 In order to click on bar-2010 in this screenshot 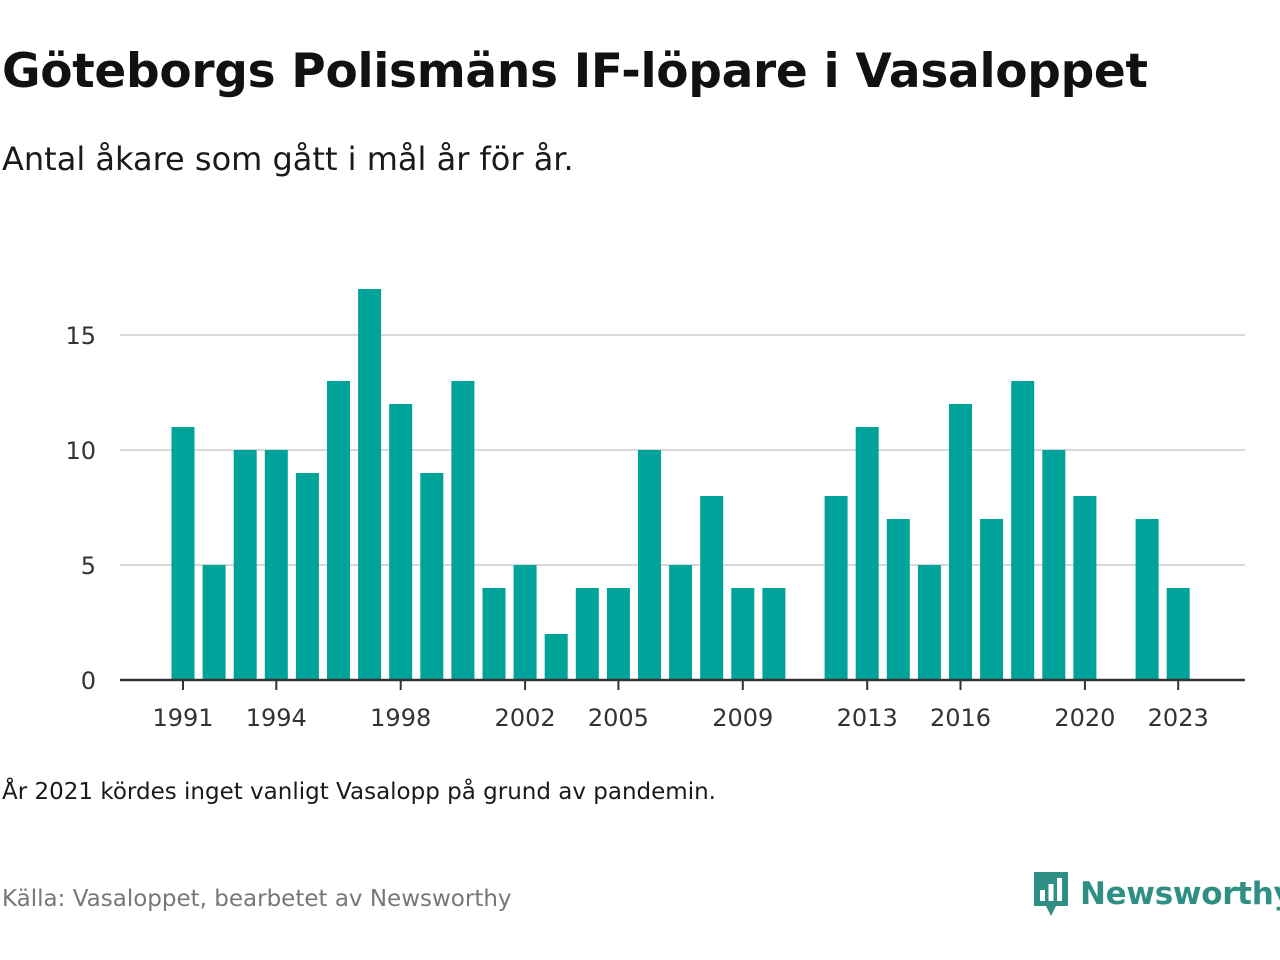, I will do `click(774, 634)`.